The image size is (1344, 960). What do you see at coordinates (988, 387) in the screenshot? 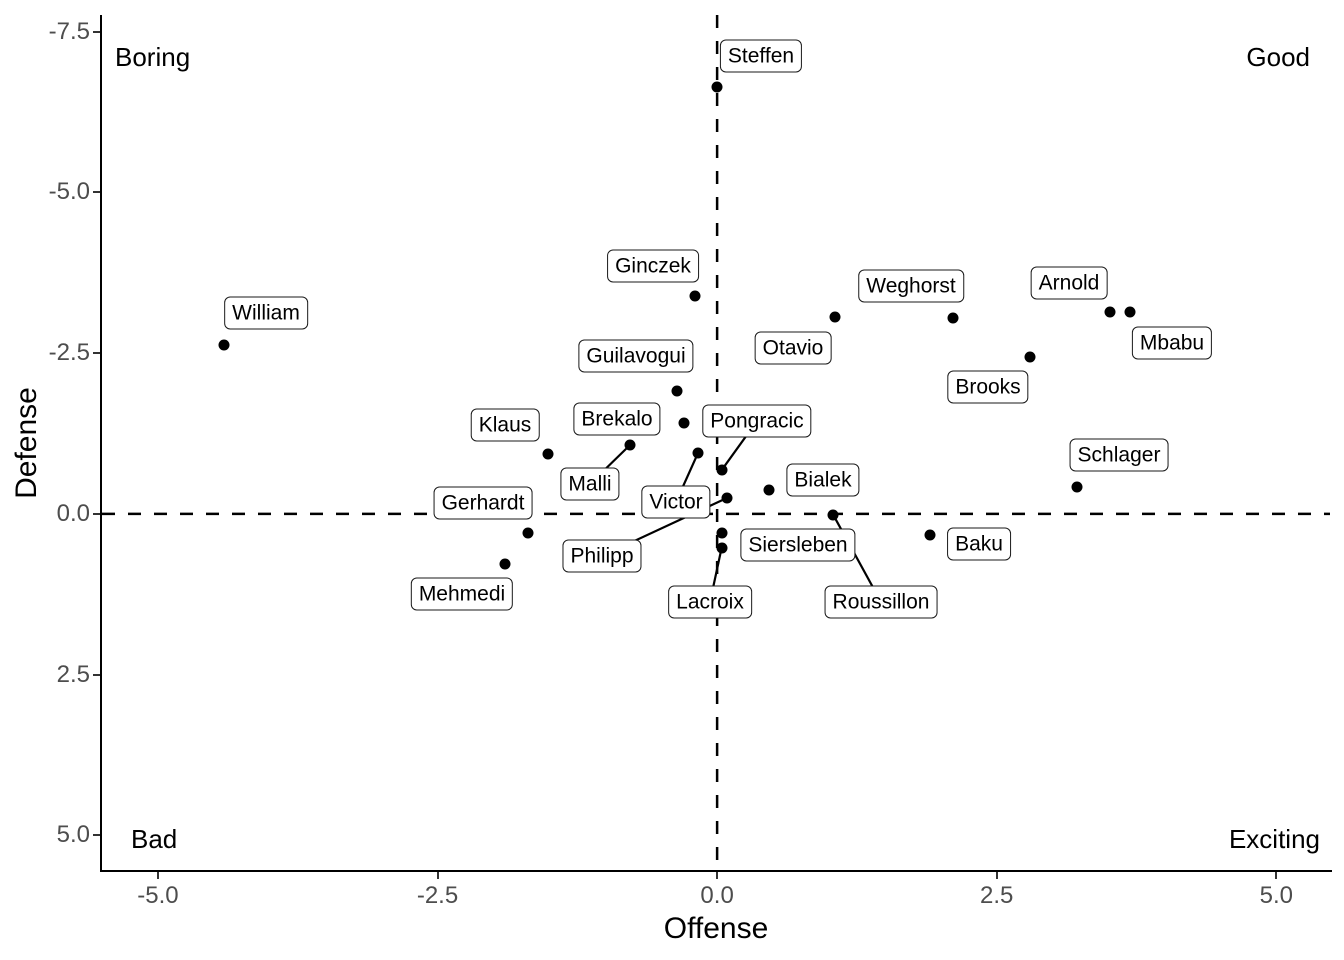
I see `point-label-brooks: Brooks` at bounding box center [988, 387].